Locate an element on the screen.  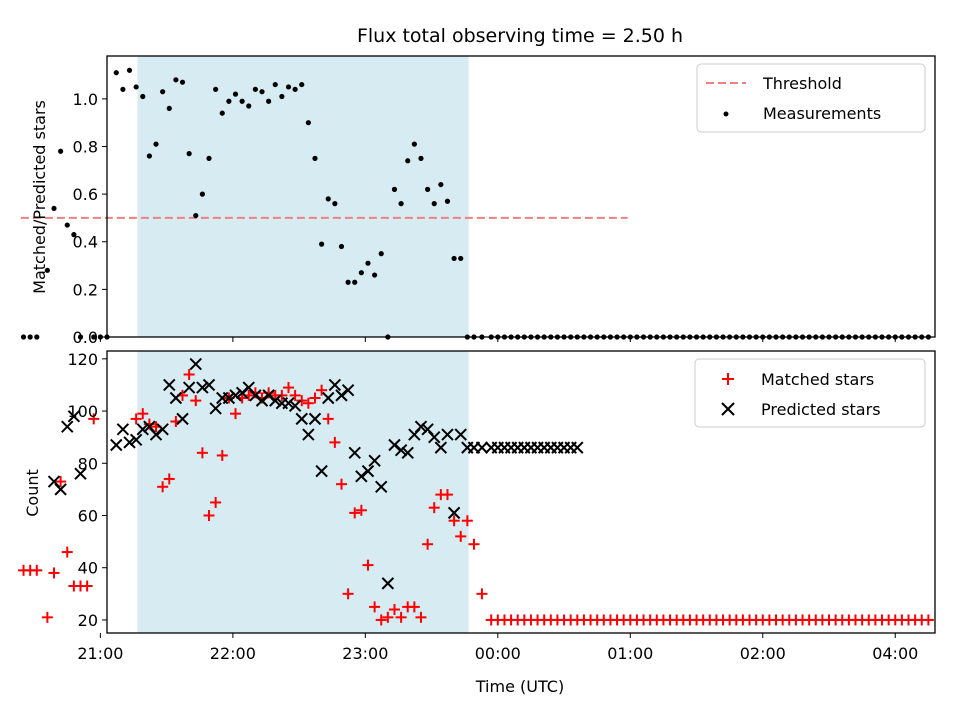
y-tick-label: 60 is located at coordinates (88, 516).